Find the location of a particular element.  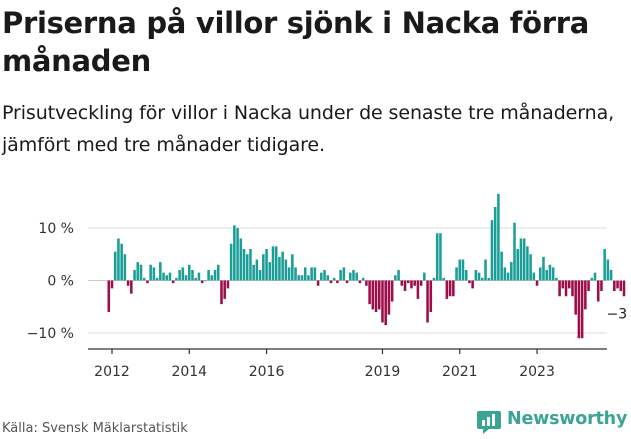

source-credit: Källa: Svensk Mäklarstatistik is located at coordinates (95, 428).